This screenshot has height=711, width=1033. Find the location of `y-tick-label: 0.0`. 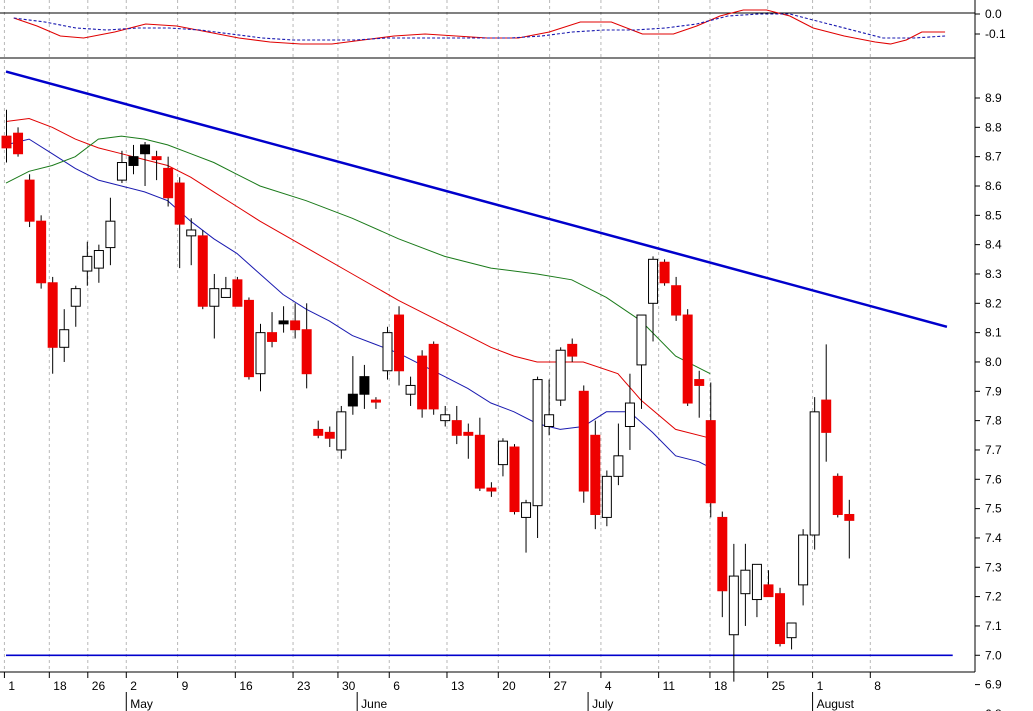

y-tick-label: 0.0 is located at coordinates (993, 14).